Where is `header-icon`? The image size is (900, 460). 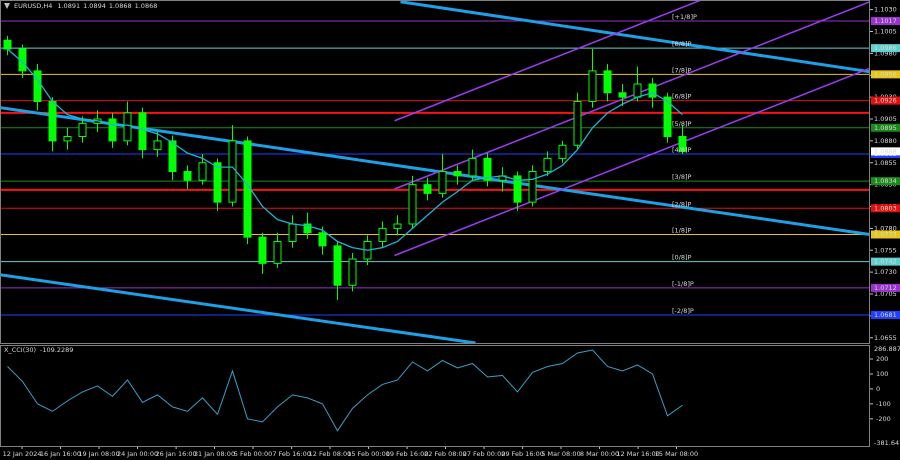
header-icon is located at coordinates (7, 6).